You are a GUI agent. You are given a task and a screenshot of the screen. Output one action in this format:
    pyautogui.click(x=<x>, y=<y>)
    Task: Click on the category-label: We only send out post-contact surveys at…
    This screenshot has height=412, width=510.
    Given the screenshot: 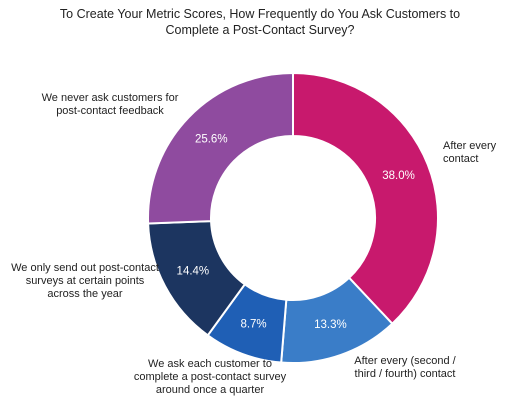 What is the action you would take?
    pyautogui.click(x=85, y=281)
    